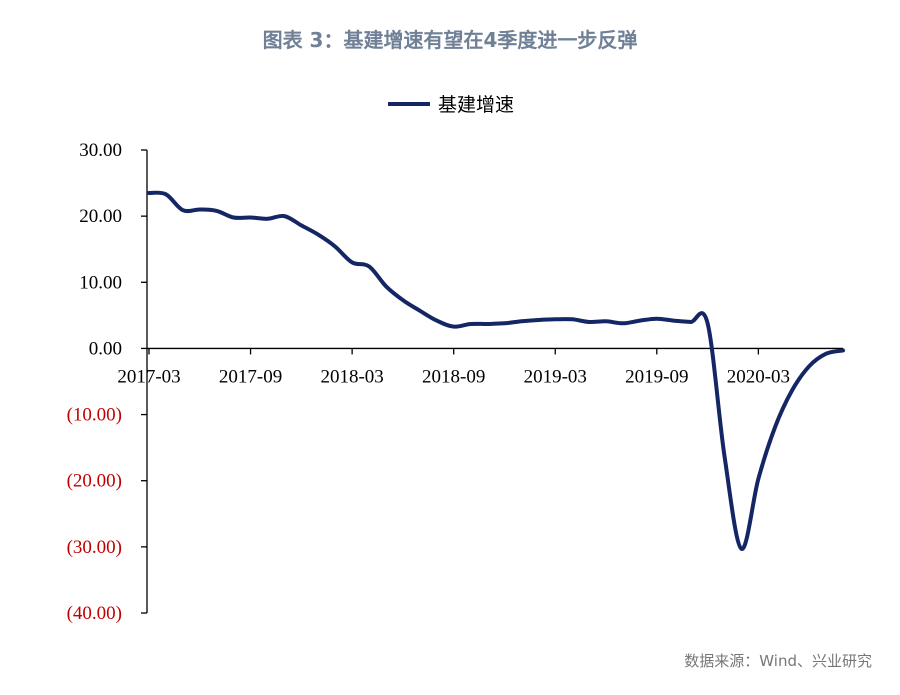 The image size is (900, 695). I want to click on y-tick-label: 0.00, so click(105, 348).